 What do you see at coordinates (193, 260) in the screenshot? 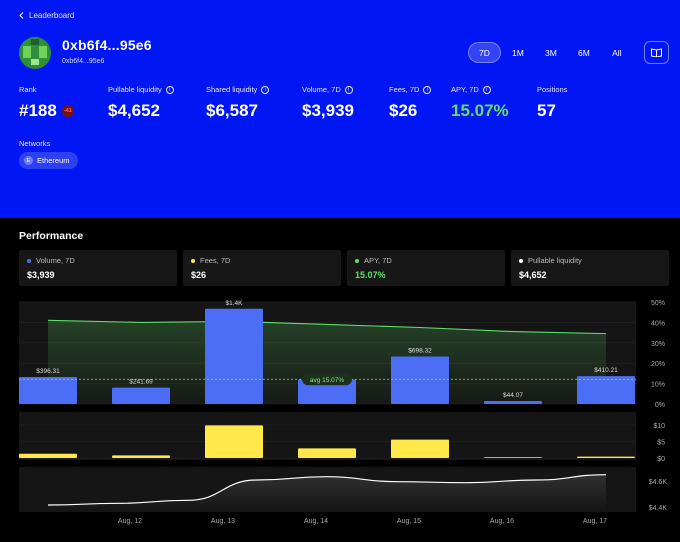
I see `fees-dot-icon` at bounding box center [193, 260].